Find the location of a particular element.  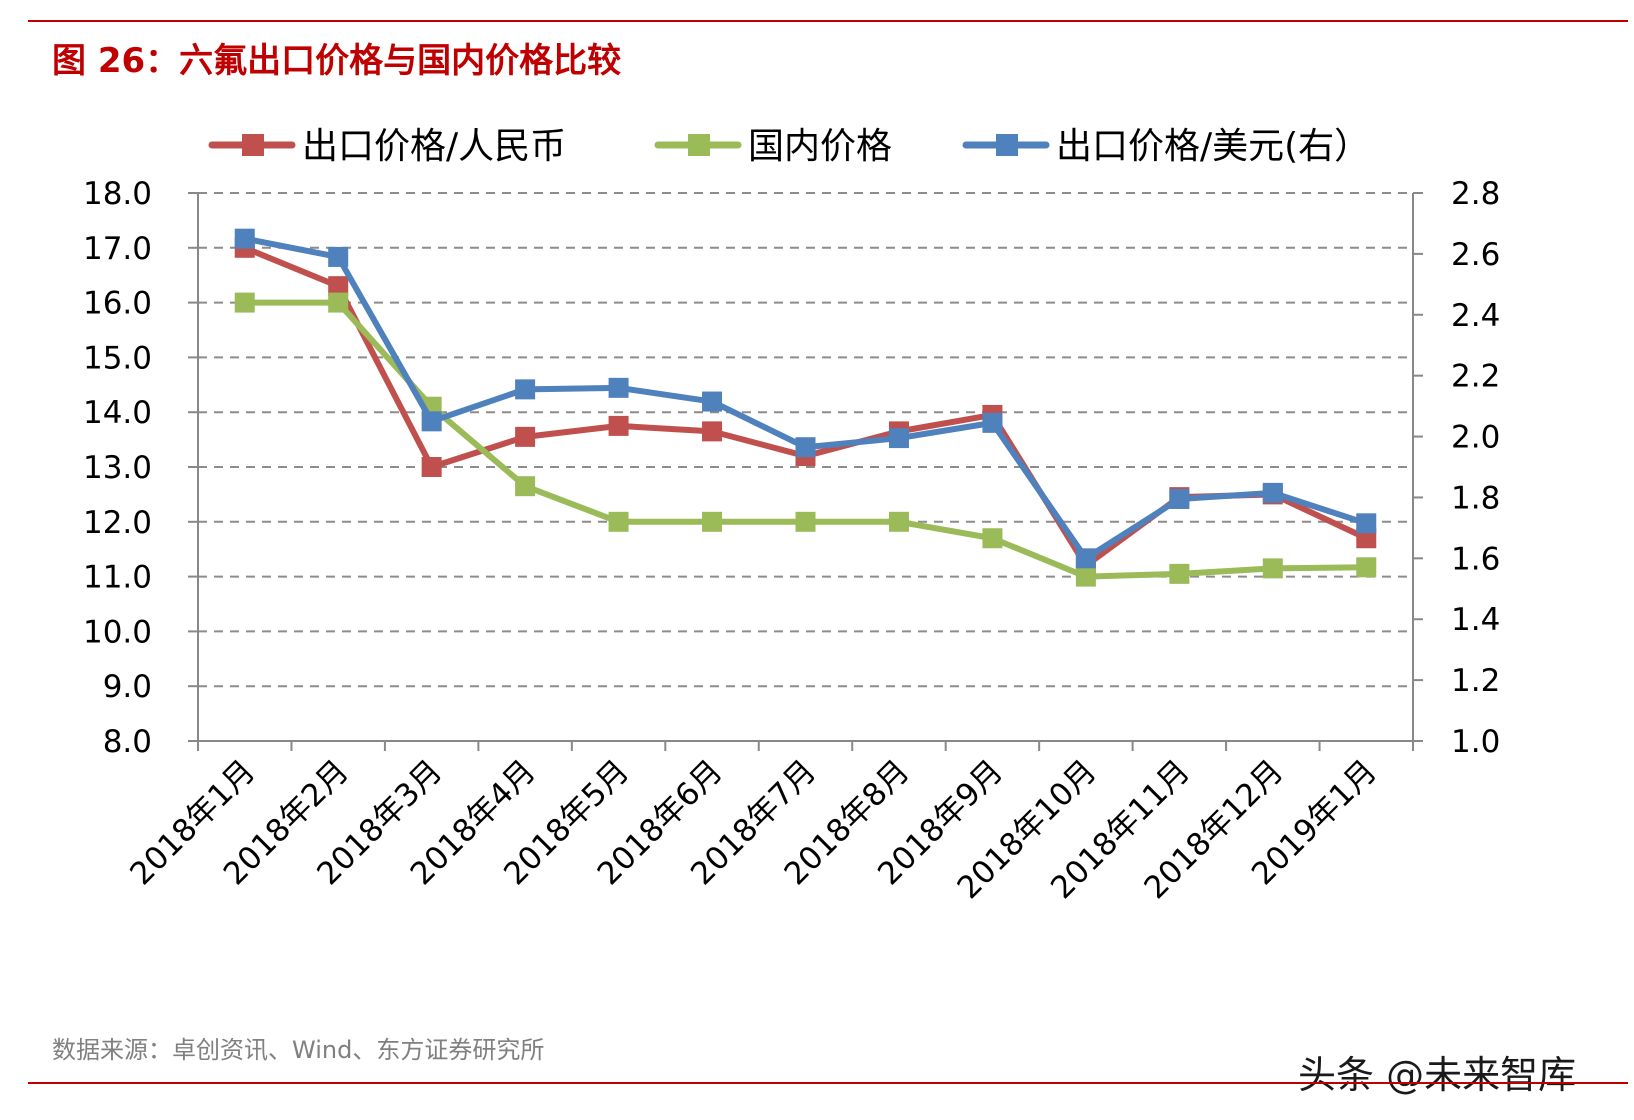

y-right-tick-label: 2.8 is located at coordinates (1475, 194).